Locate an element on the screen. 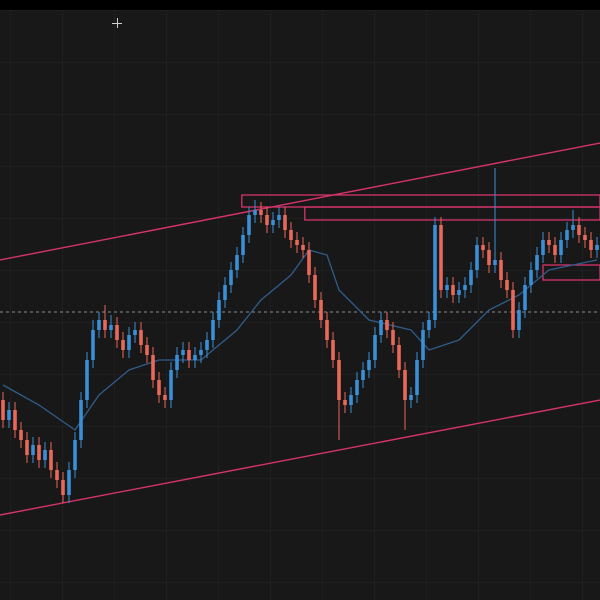 The image size is (600, 600). header-bar is located at coordinates (300, 5).